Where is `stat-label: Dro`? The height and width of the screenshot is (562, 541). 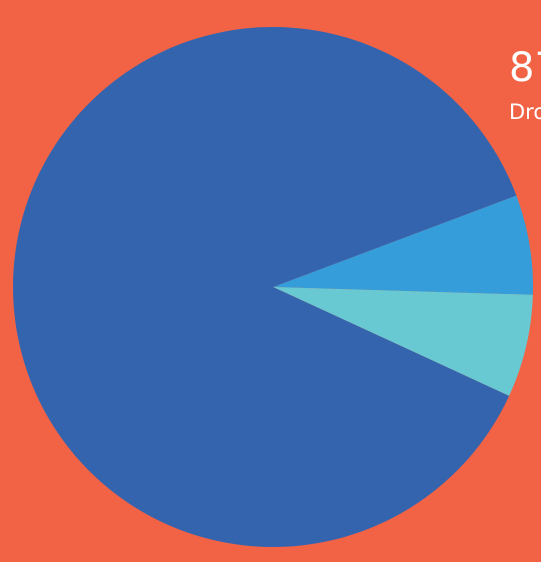
stat-label: Dro is located at coordinates (525, 112).